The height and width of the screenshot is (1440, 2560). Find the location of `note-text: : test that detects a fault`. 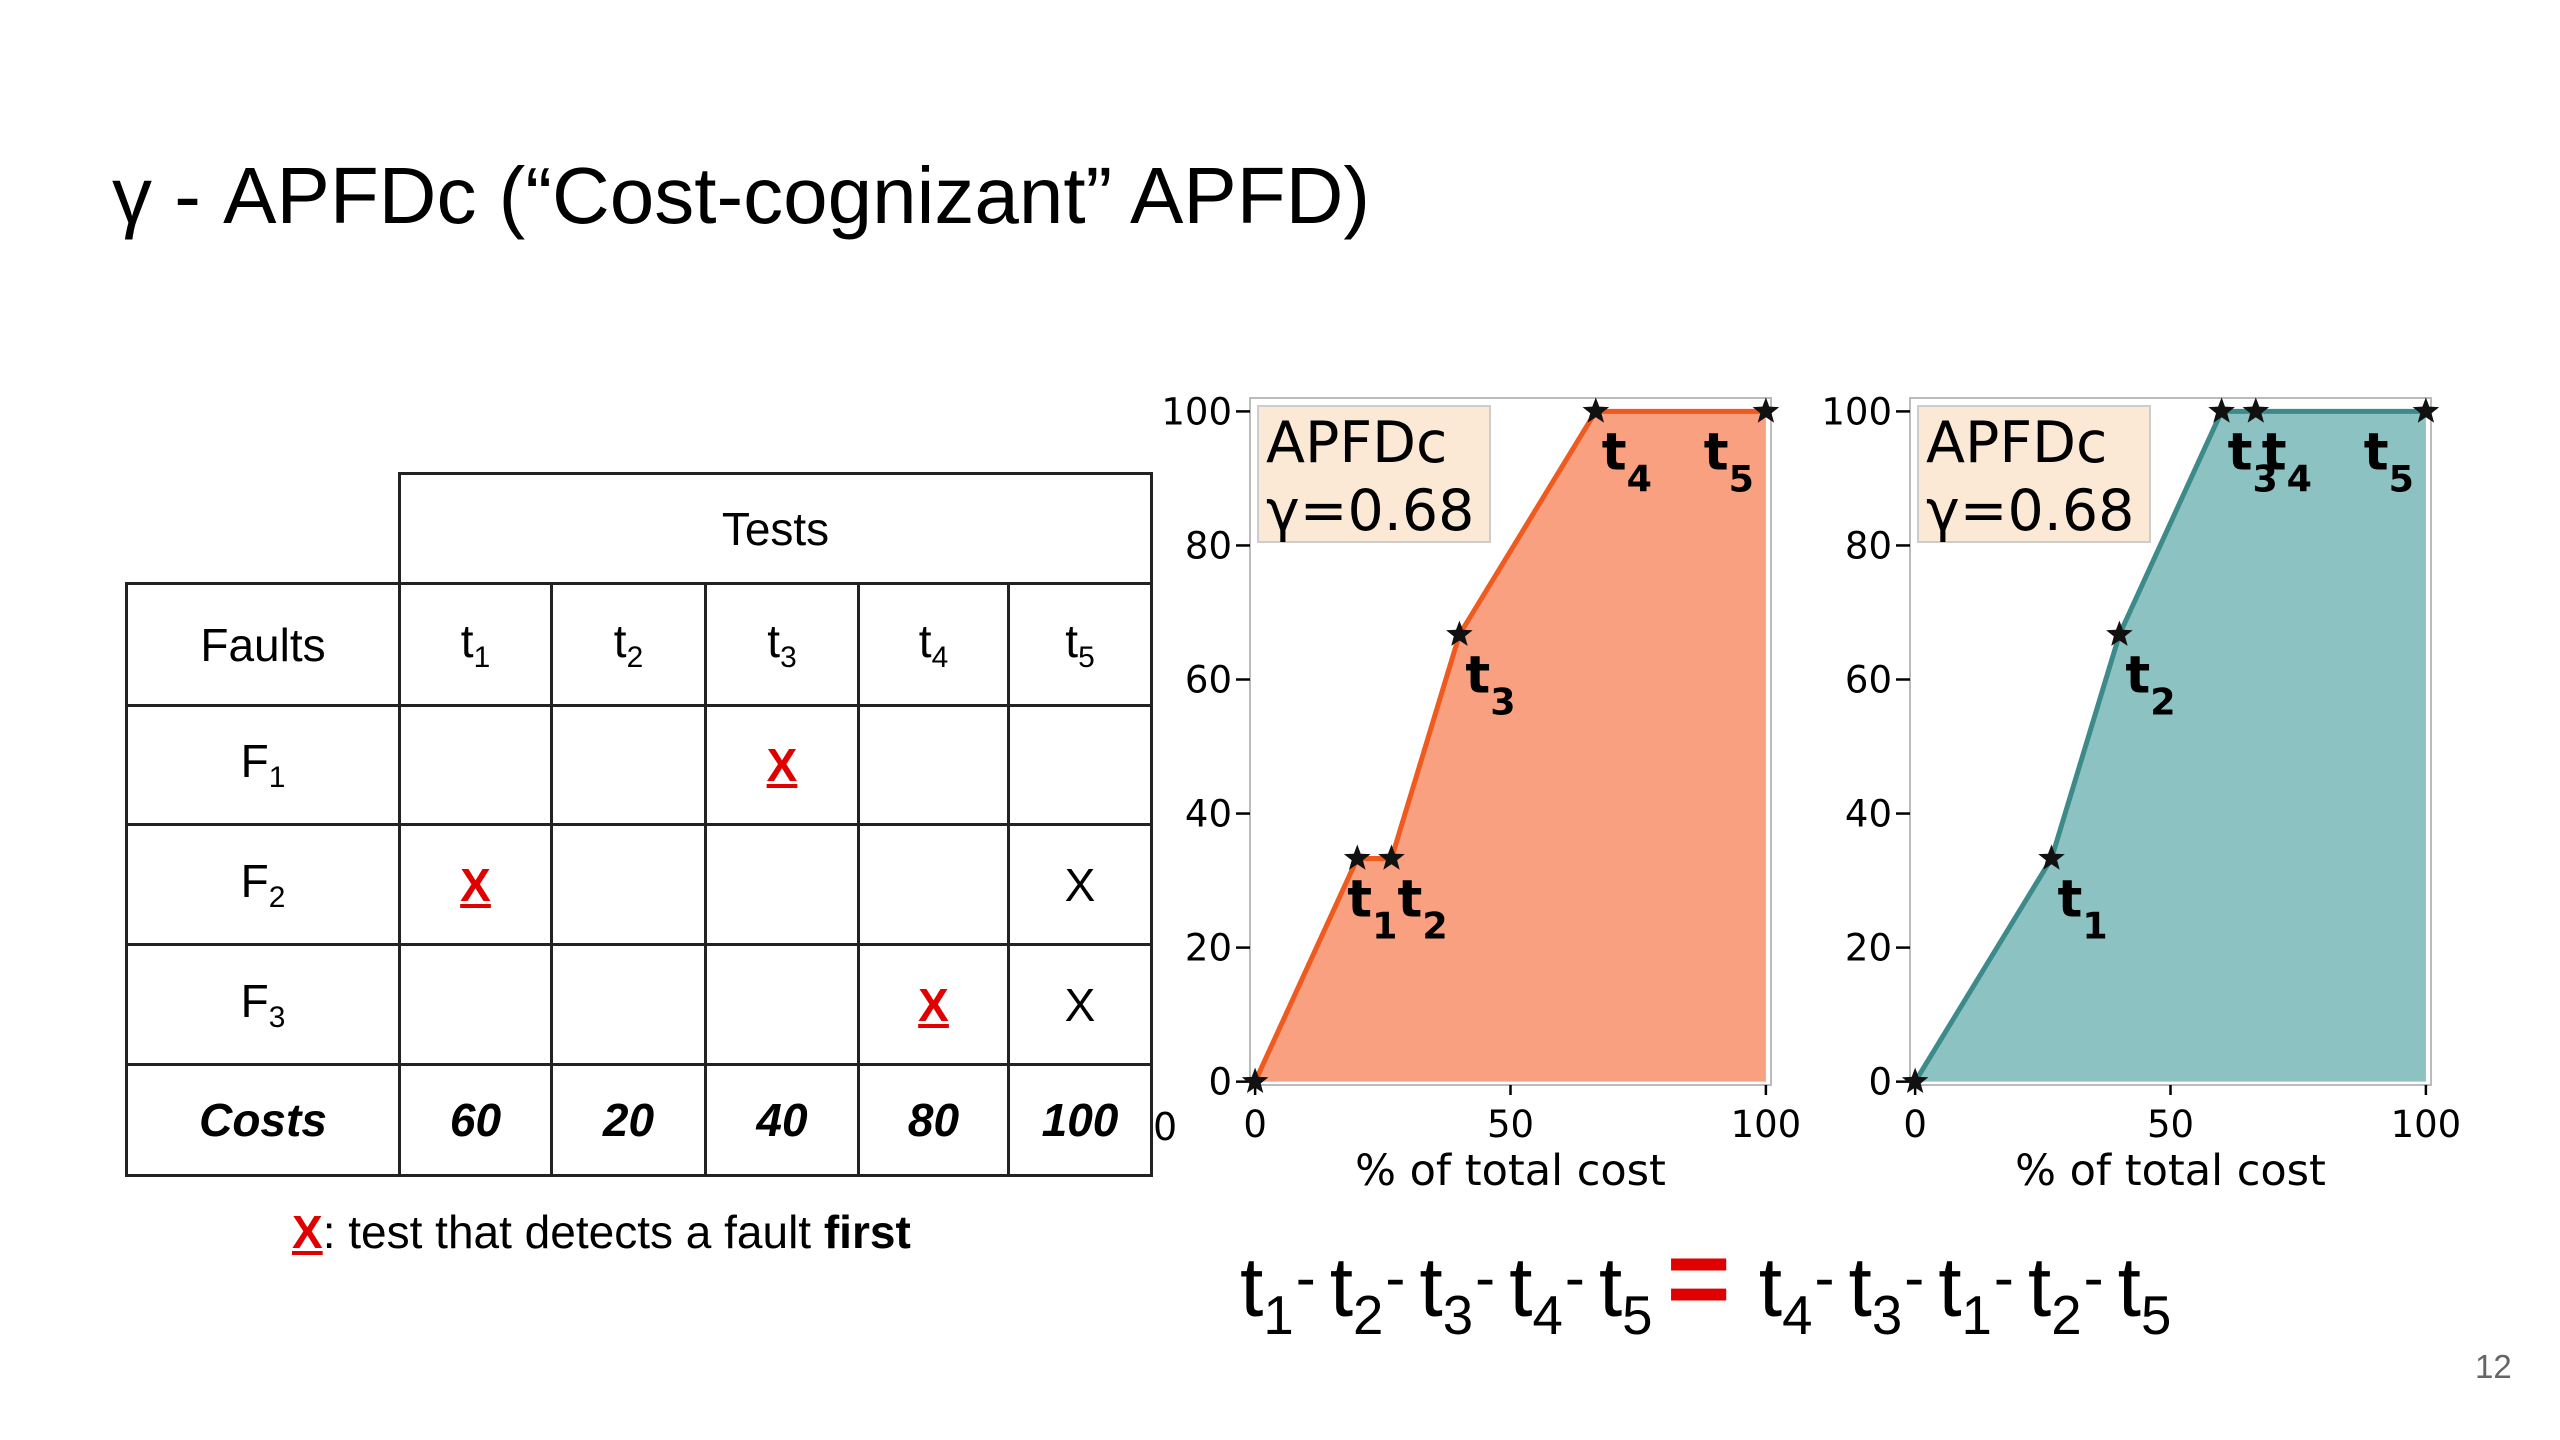

note-text: : test that detects a fault is located at coordinates (573, 1232).